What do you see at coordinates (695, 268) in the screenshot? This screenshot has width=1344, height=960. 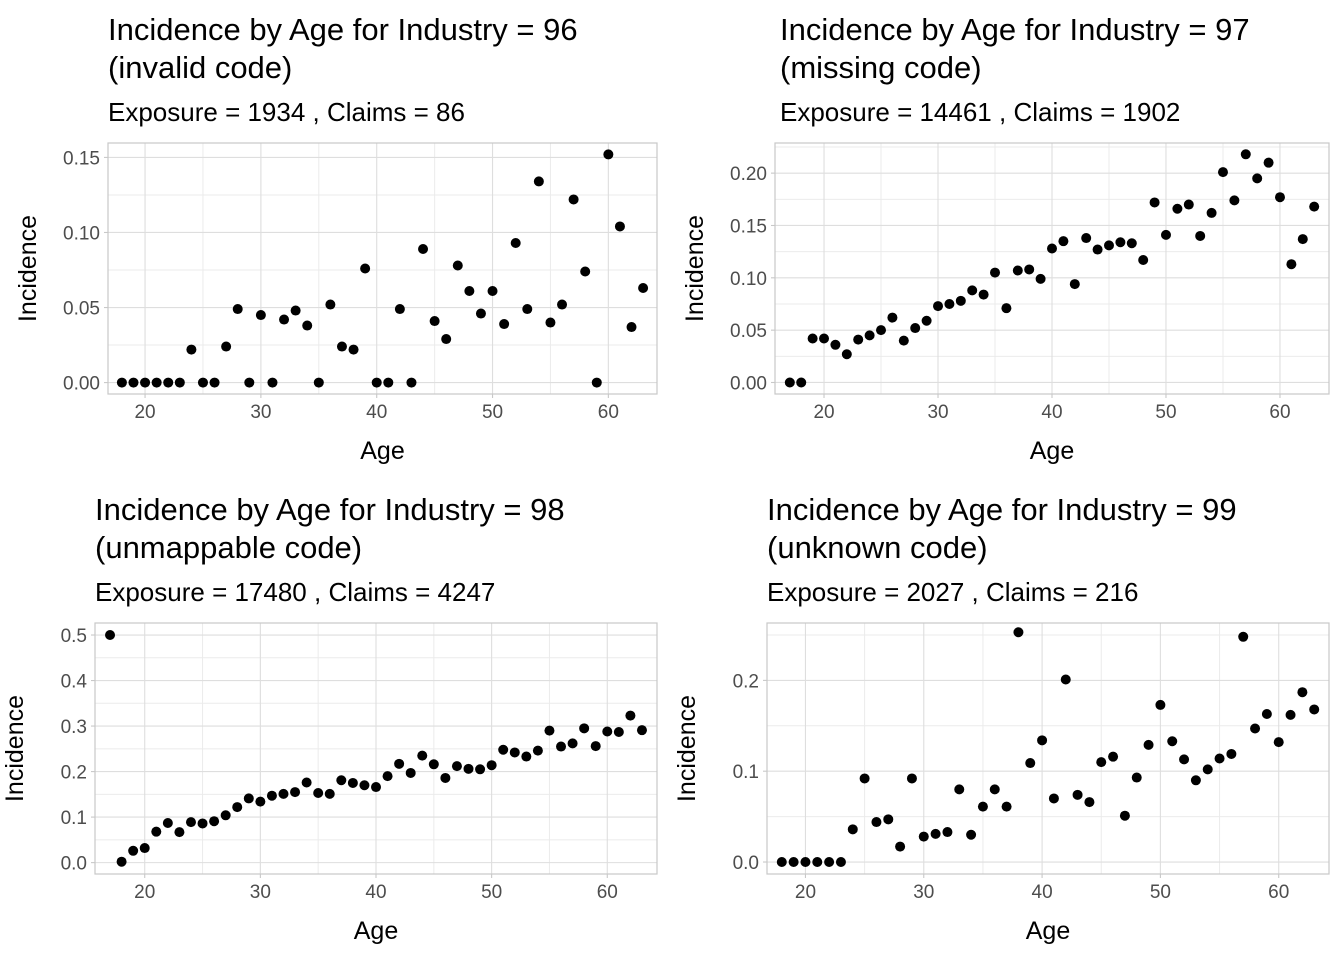 I see `y-axis-label: Incidence` at bounding box center [695, 268].